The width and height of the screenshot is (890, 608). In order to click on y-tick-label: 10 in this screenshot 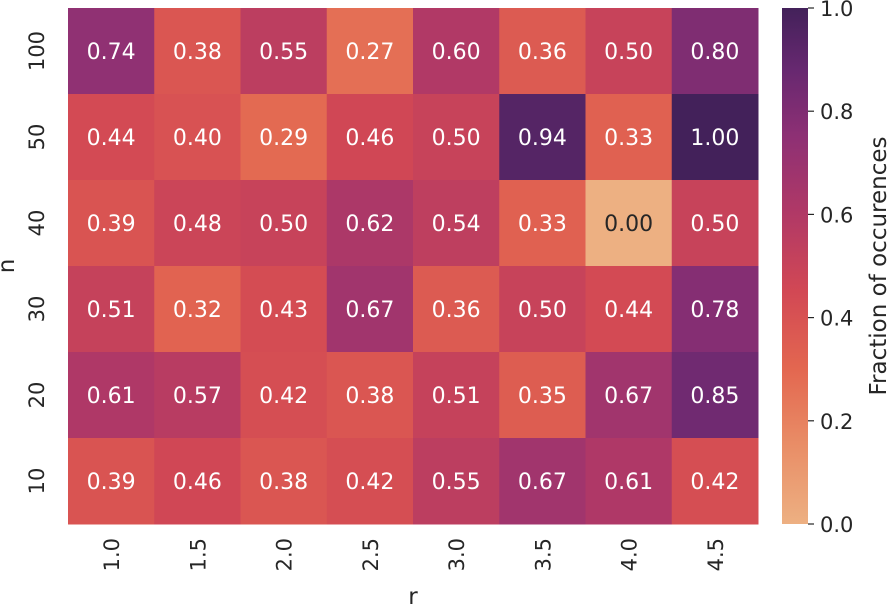, I will do `click(37, 481)`.